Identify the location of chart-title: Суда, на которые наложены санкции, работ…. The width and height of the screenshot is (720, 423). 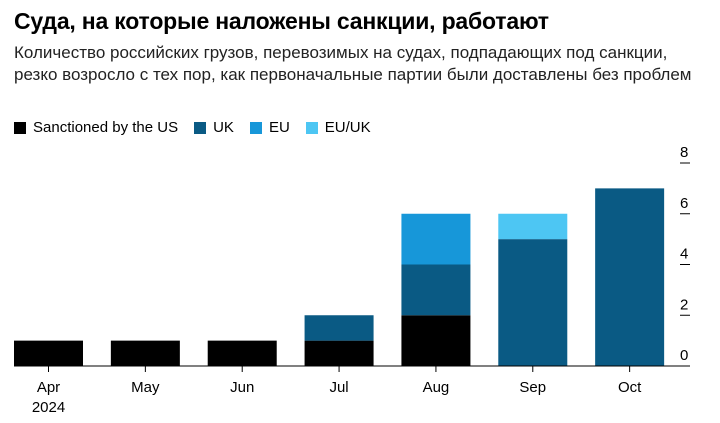
(281, 21).